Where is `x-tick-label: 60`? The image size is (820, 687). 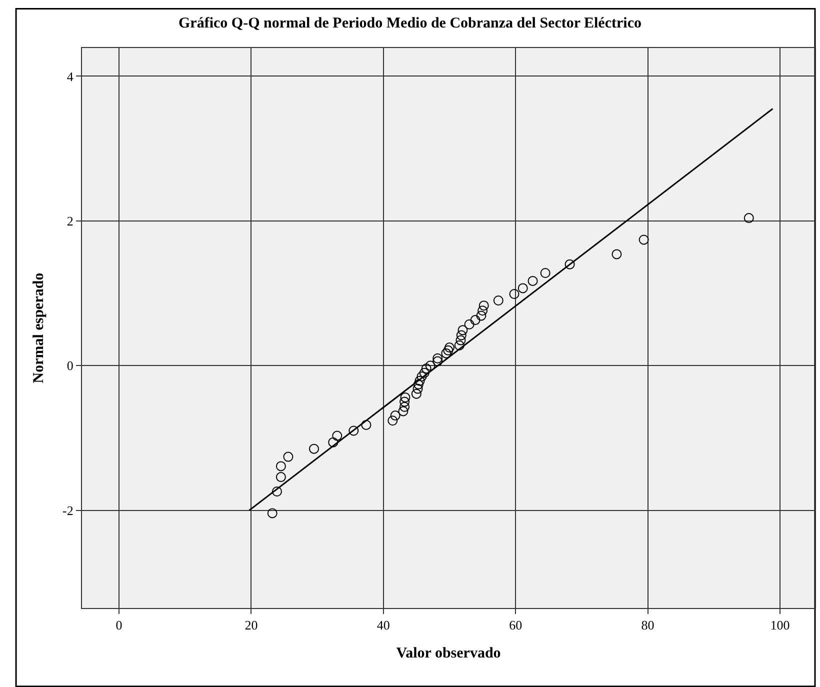
x-tick-label: 60 is located at coordinates (515, 625).